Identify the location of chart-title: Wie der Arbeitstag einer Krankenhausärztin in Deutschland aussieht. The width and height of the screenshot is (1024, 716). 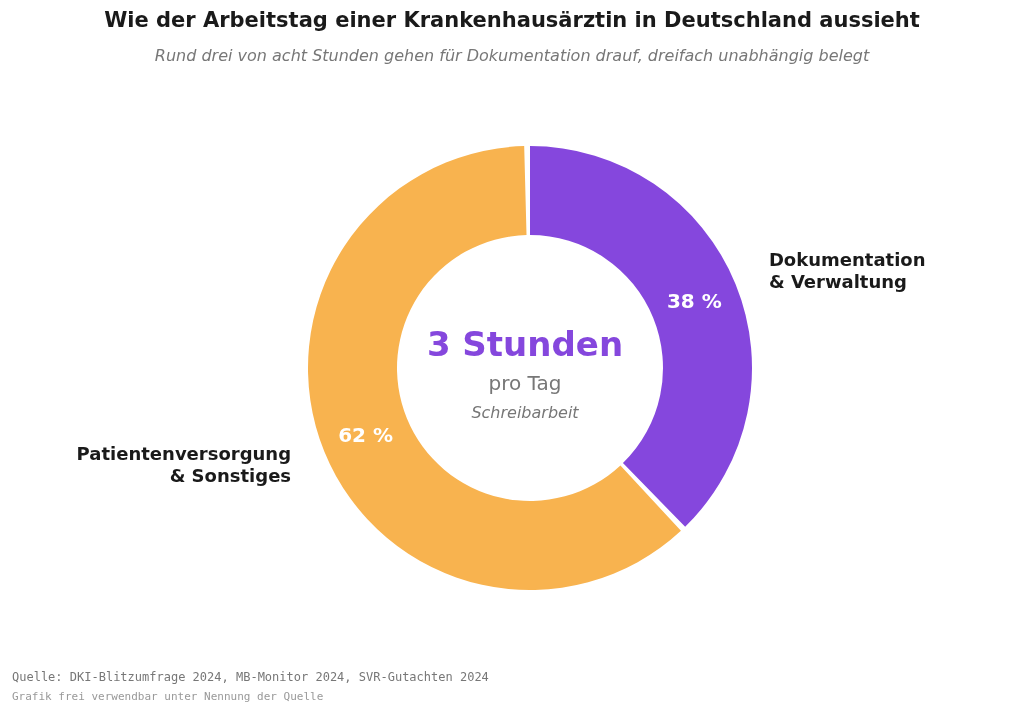
(512, 20).